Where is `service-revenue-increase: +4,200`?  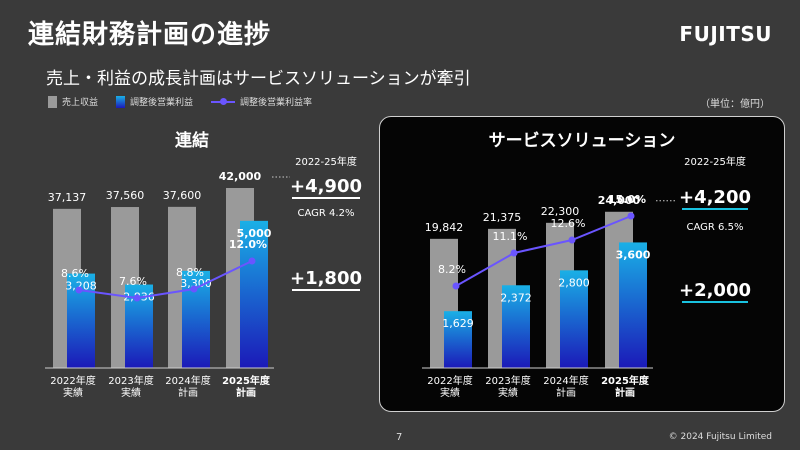 service-revenue-increase: +4,200 is located at coordinates (715, 197).